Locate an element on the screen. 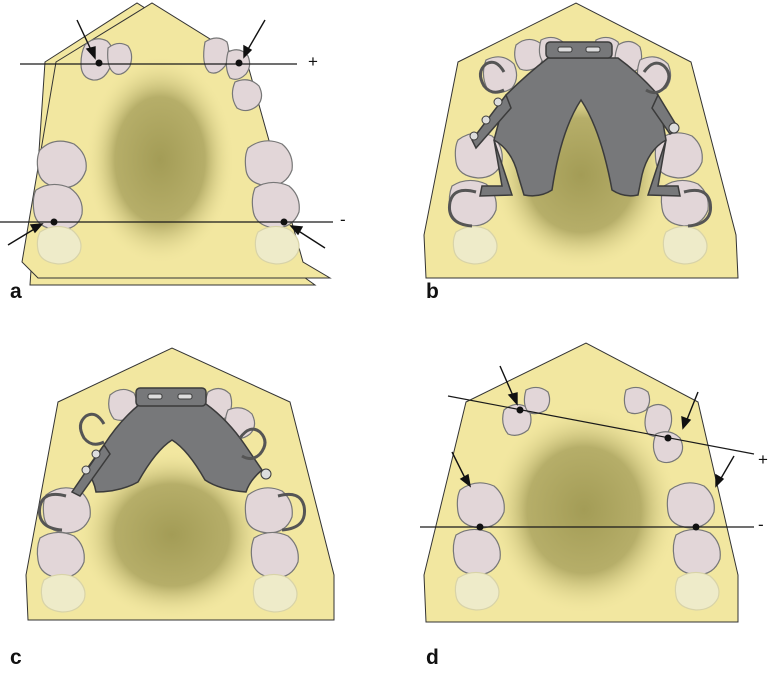 Image resolution: width=772 pixels, height=679 pixels. panel-label-d: d is located at coordinates (432, 658).